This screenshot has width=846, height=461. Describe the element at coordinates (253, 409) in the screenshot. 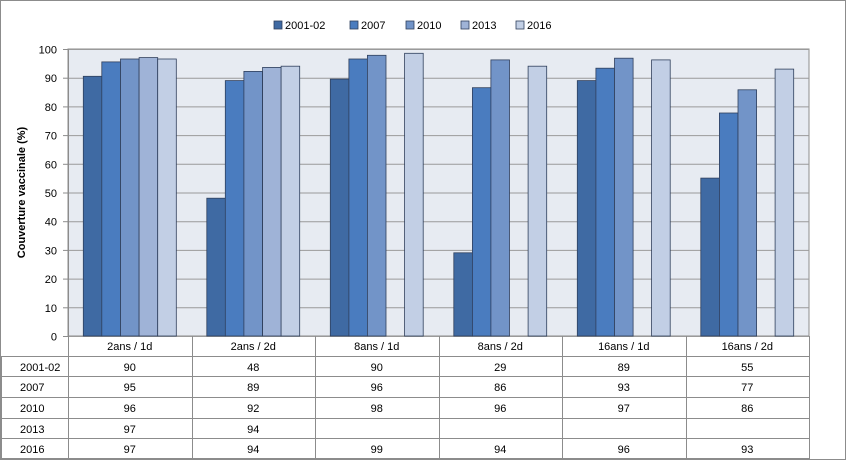

I see `table-cell: 92` at that location.